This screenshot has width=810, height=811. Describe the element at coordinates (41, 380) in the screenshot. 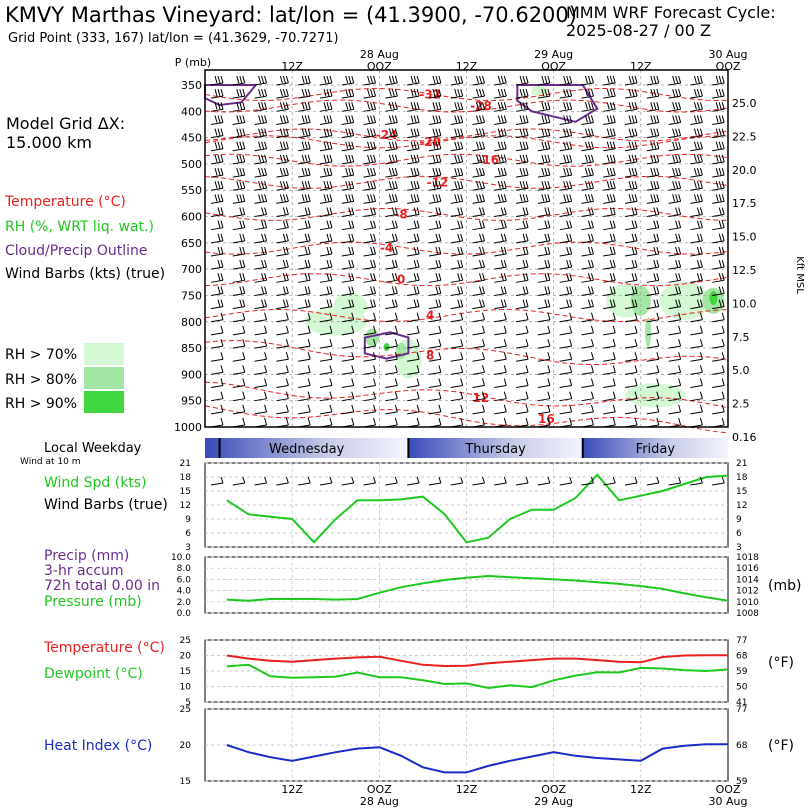

I see `legend-rh80-label: RH > 80%` at that location.